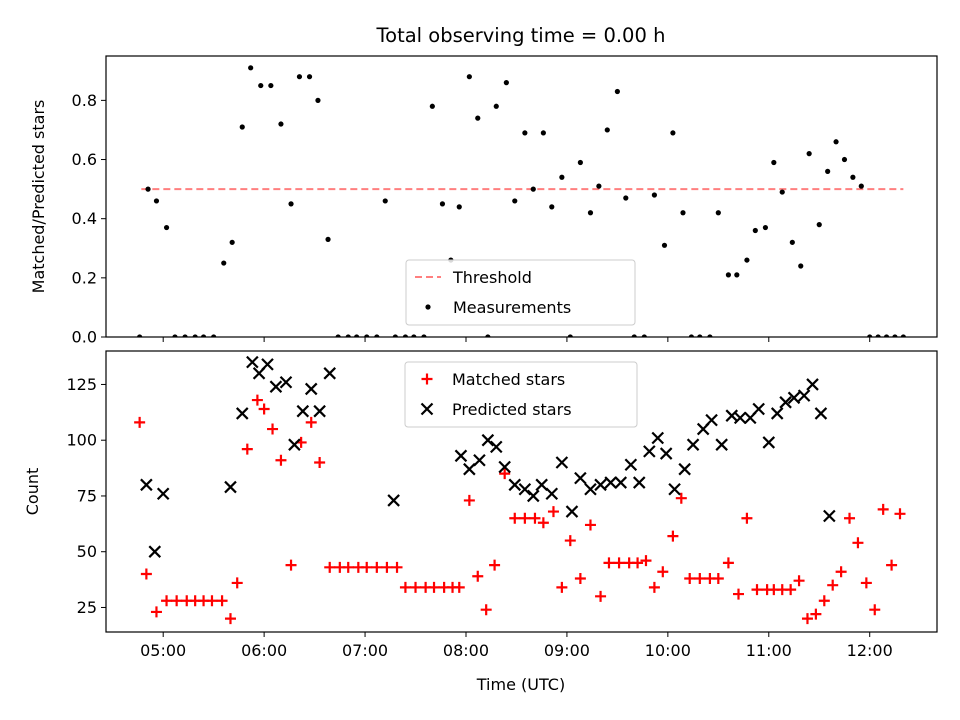  I want to click on x-tick-label: 07:00, so click(365, 650).